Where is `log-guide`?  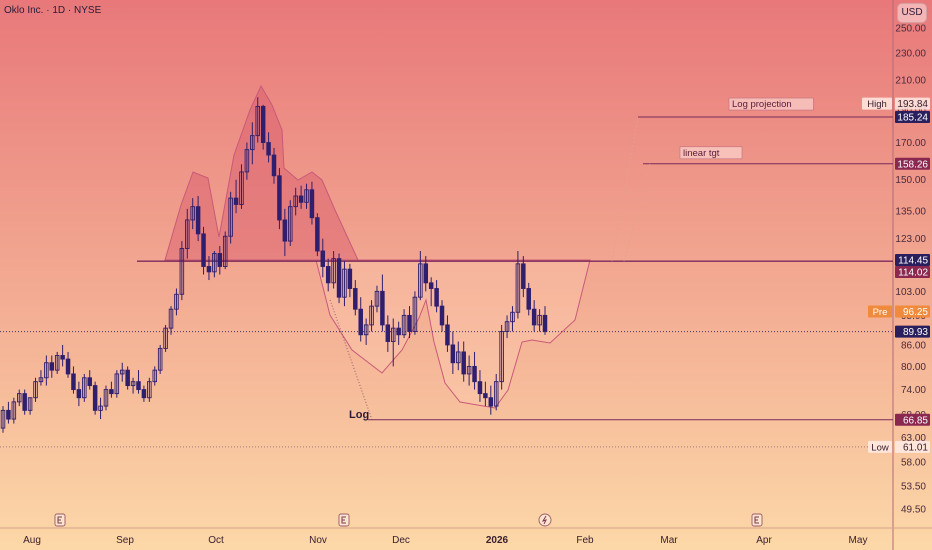
log-guide is located at coordinates (351, 359).